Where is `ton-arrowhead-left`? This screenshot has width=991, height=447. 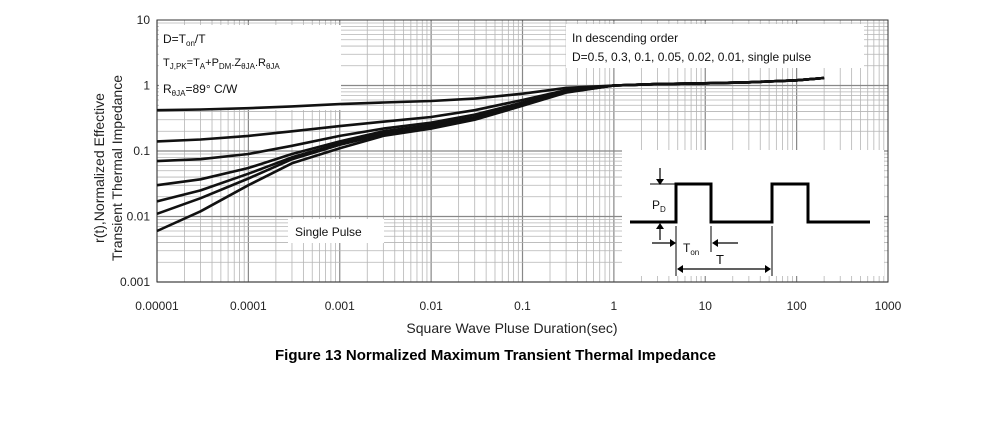 ton-arrowhead-left is located at coordinates (673, 243).